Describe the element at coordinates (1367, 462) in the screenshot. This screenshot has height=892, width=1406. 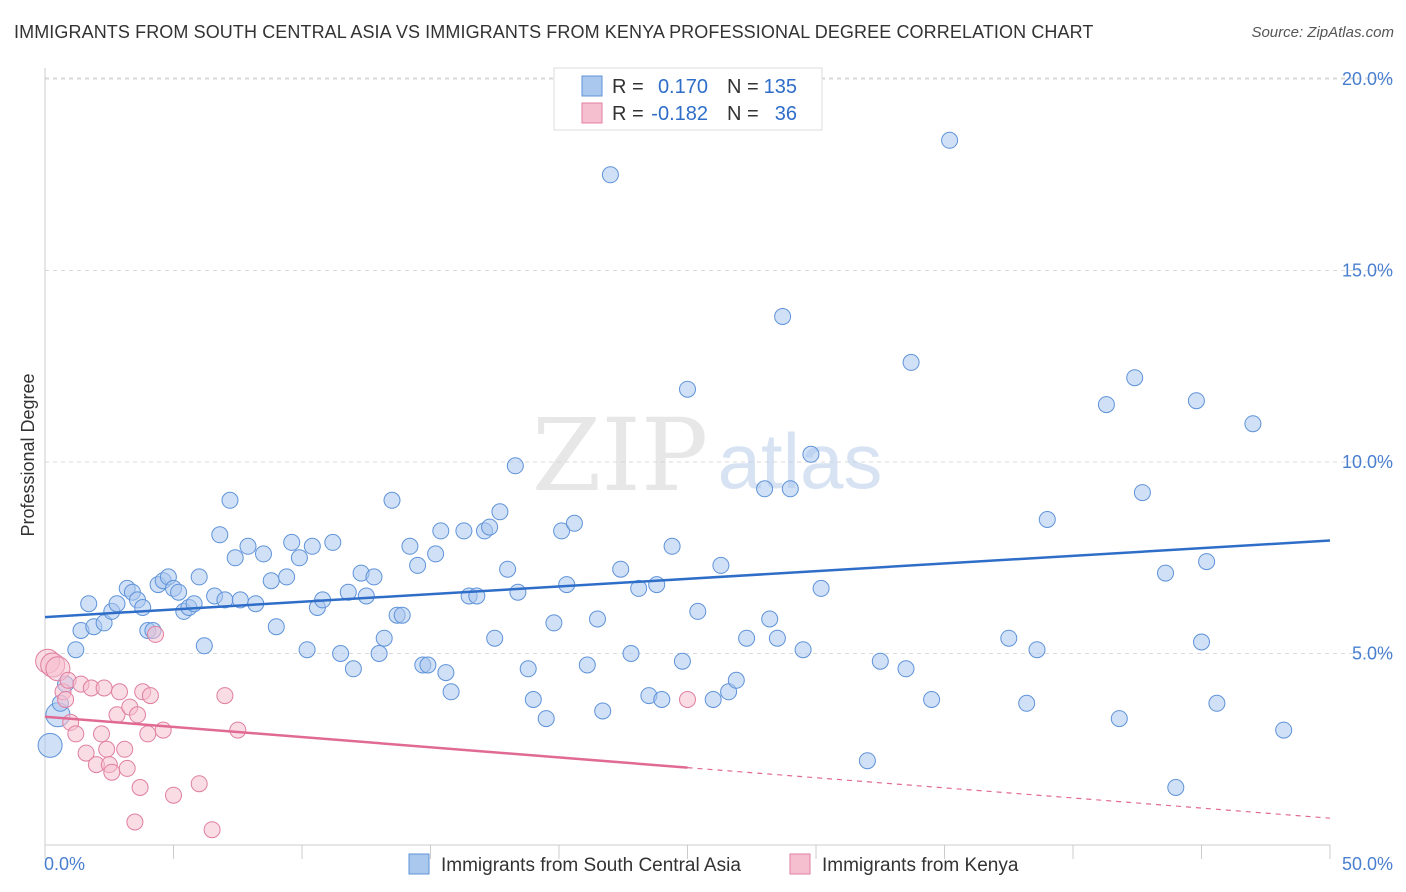
I see `y-tick-label: 10.0%` at that location.